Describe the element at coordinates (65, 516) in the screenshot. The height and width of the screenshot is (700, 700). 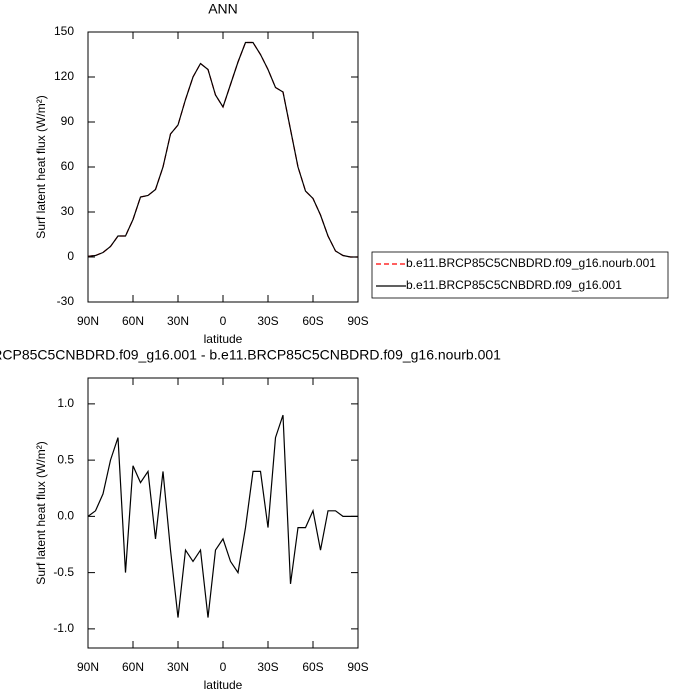
I see `y-tick-label: 0.0` at that location.